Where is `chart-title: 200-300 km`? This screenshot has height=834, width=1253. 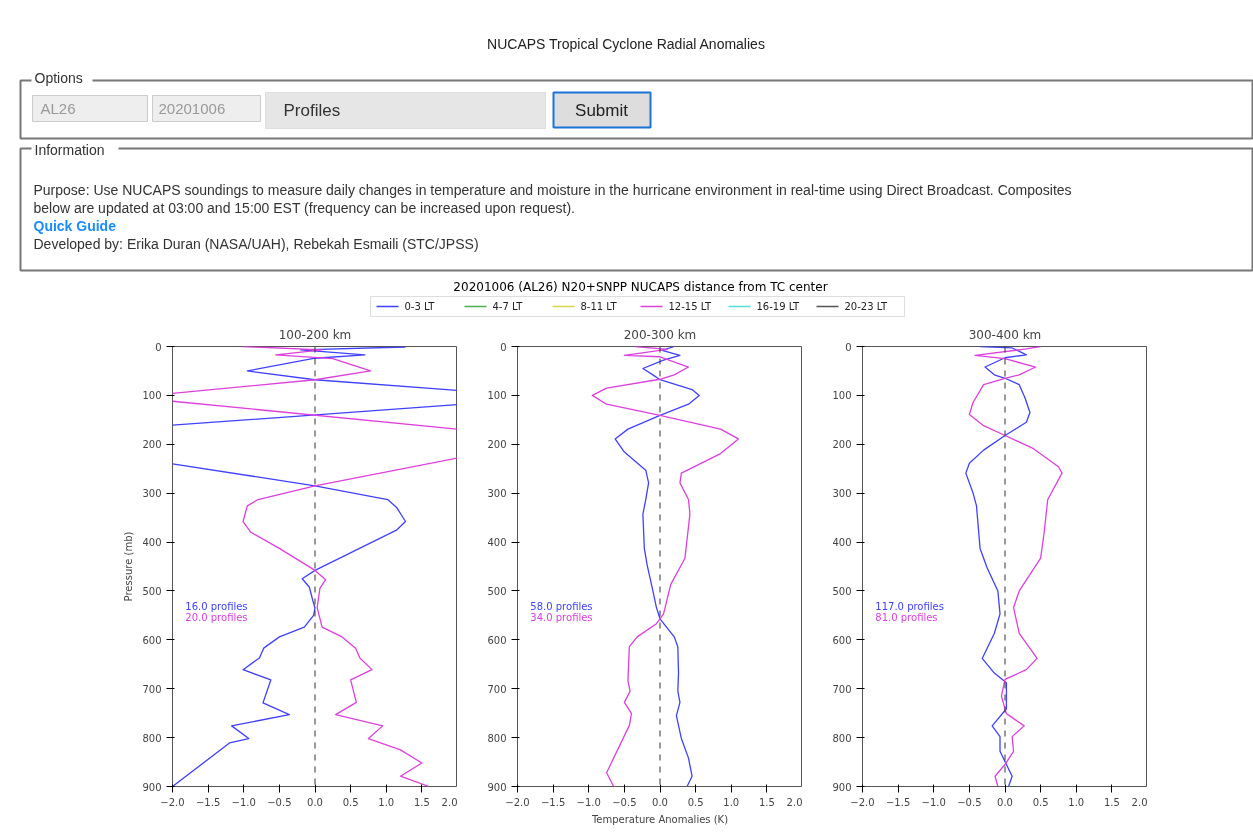
chart-title: 200-300 km is located at coordinates (660, 334).